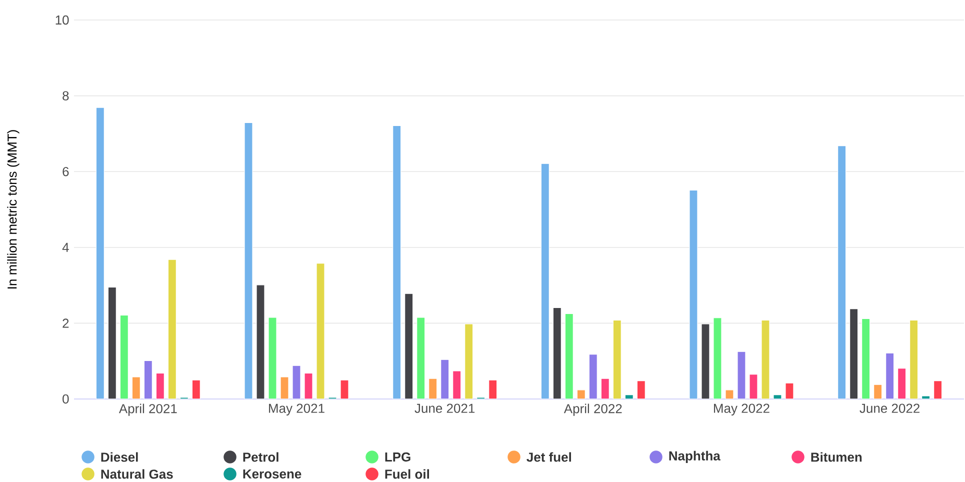 Image resolution: width=965 pixels, height=482 pixels. I want to click on legend-label: Naphtha, so click(694, 457).